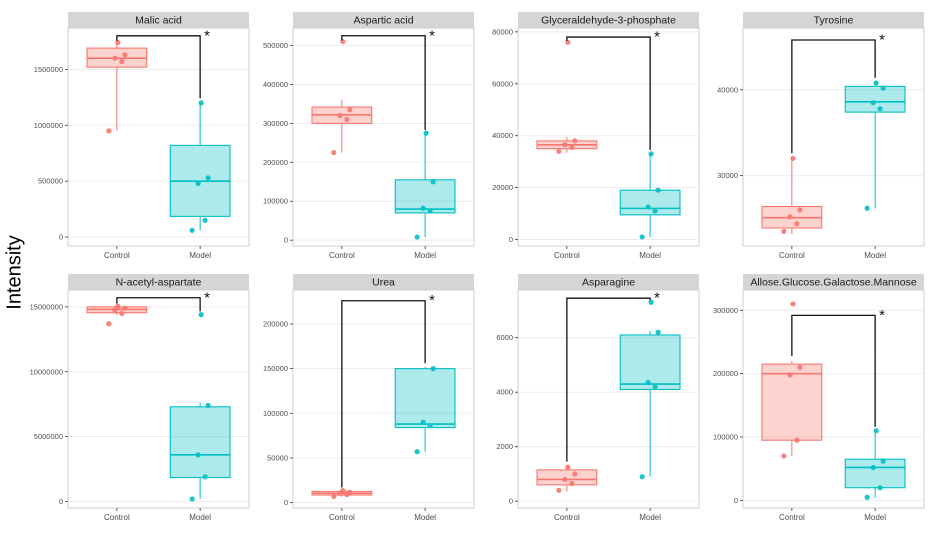 Image resolution: width=940 pixels, height=545 pixels. Describe the element at coordinates (608, 282) in the screenshot. I see `facet-strip: Asparagine` at that location.